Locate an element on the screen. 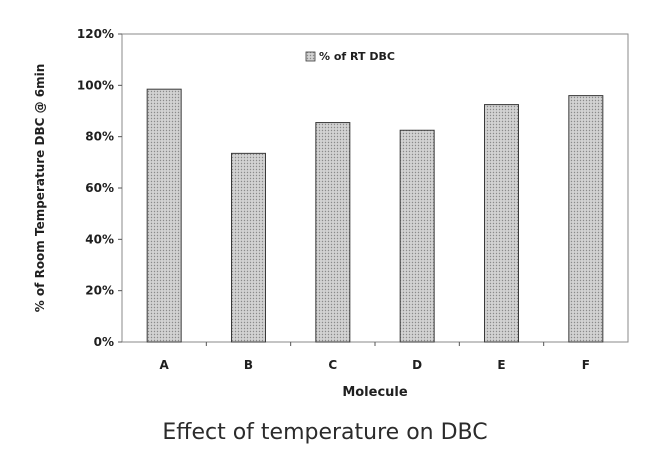  x-tick-label: B is located at coordinates (248, 365).